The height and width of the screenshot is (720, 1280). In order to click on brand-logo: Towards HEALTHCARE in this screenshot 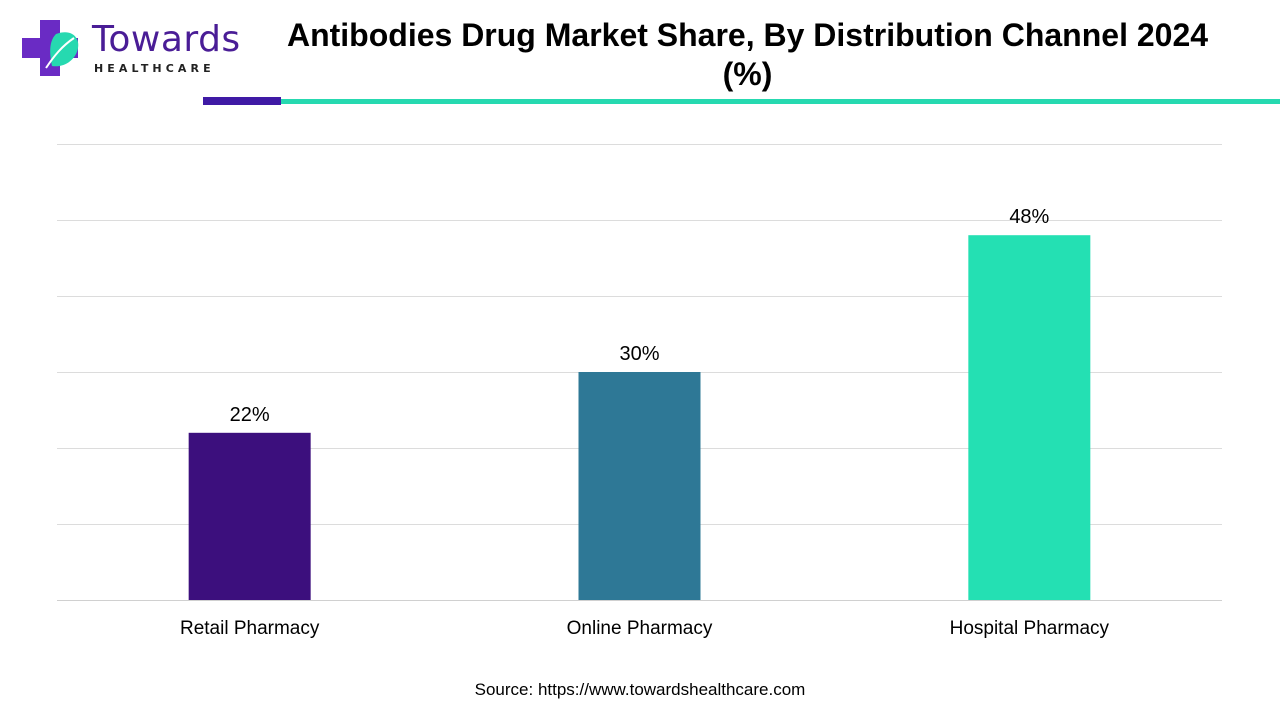, I will do `click(130, 49)`.